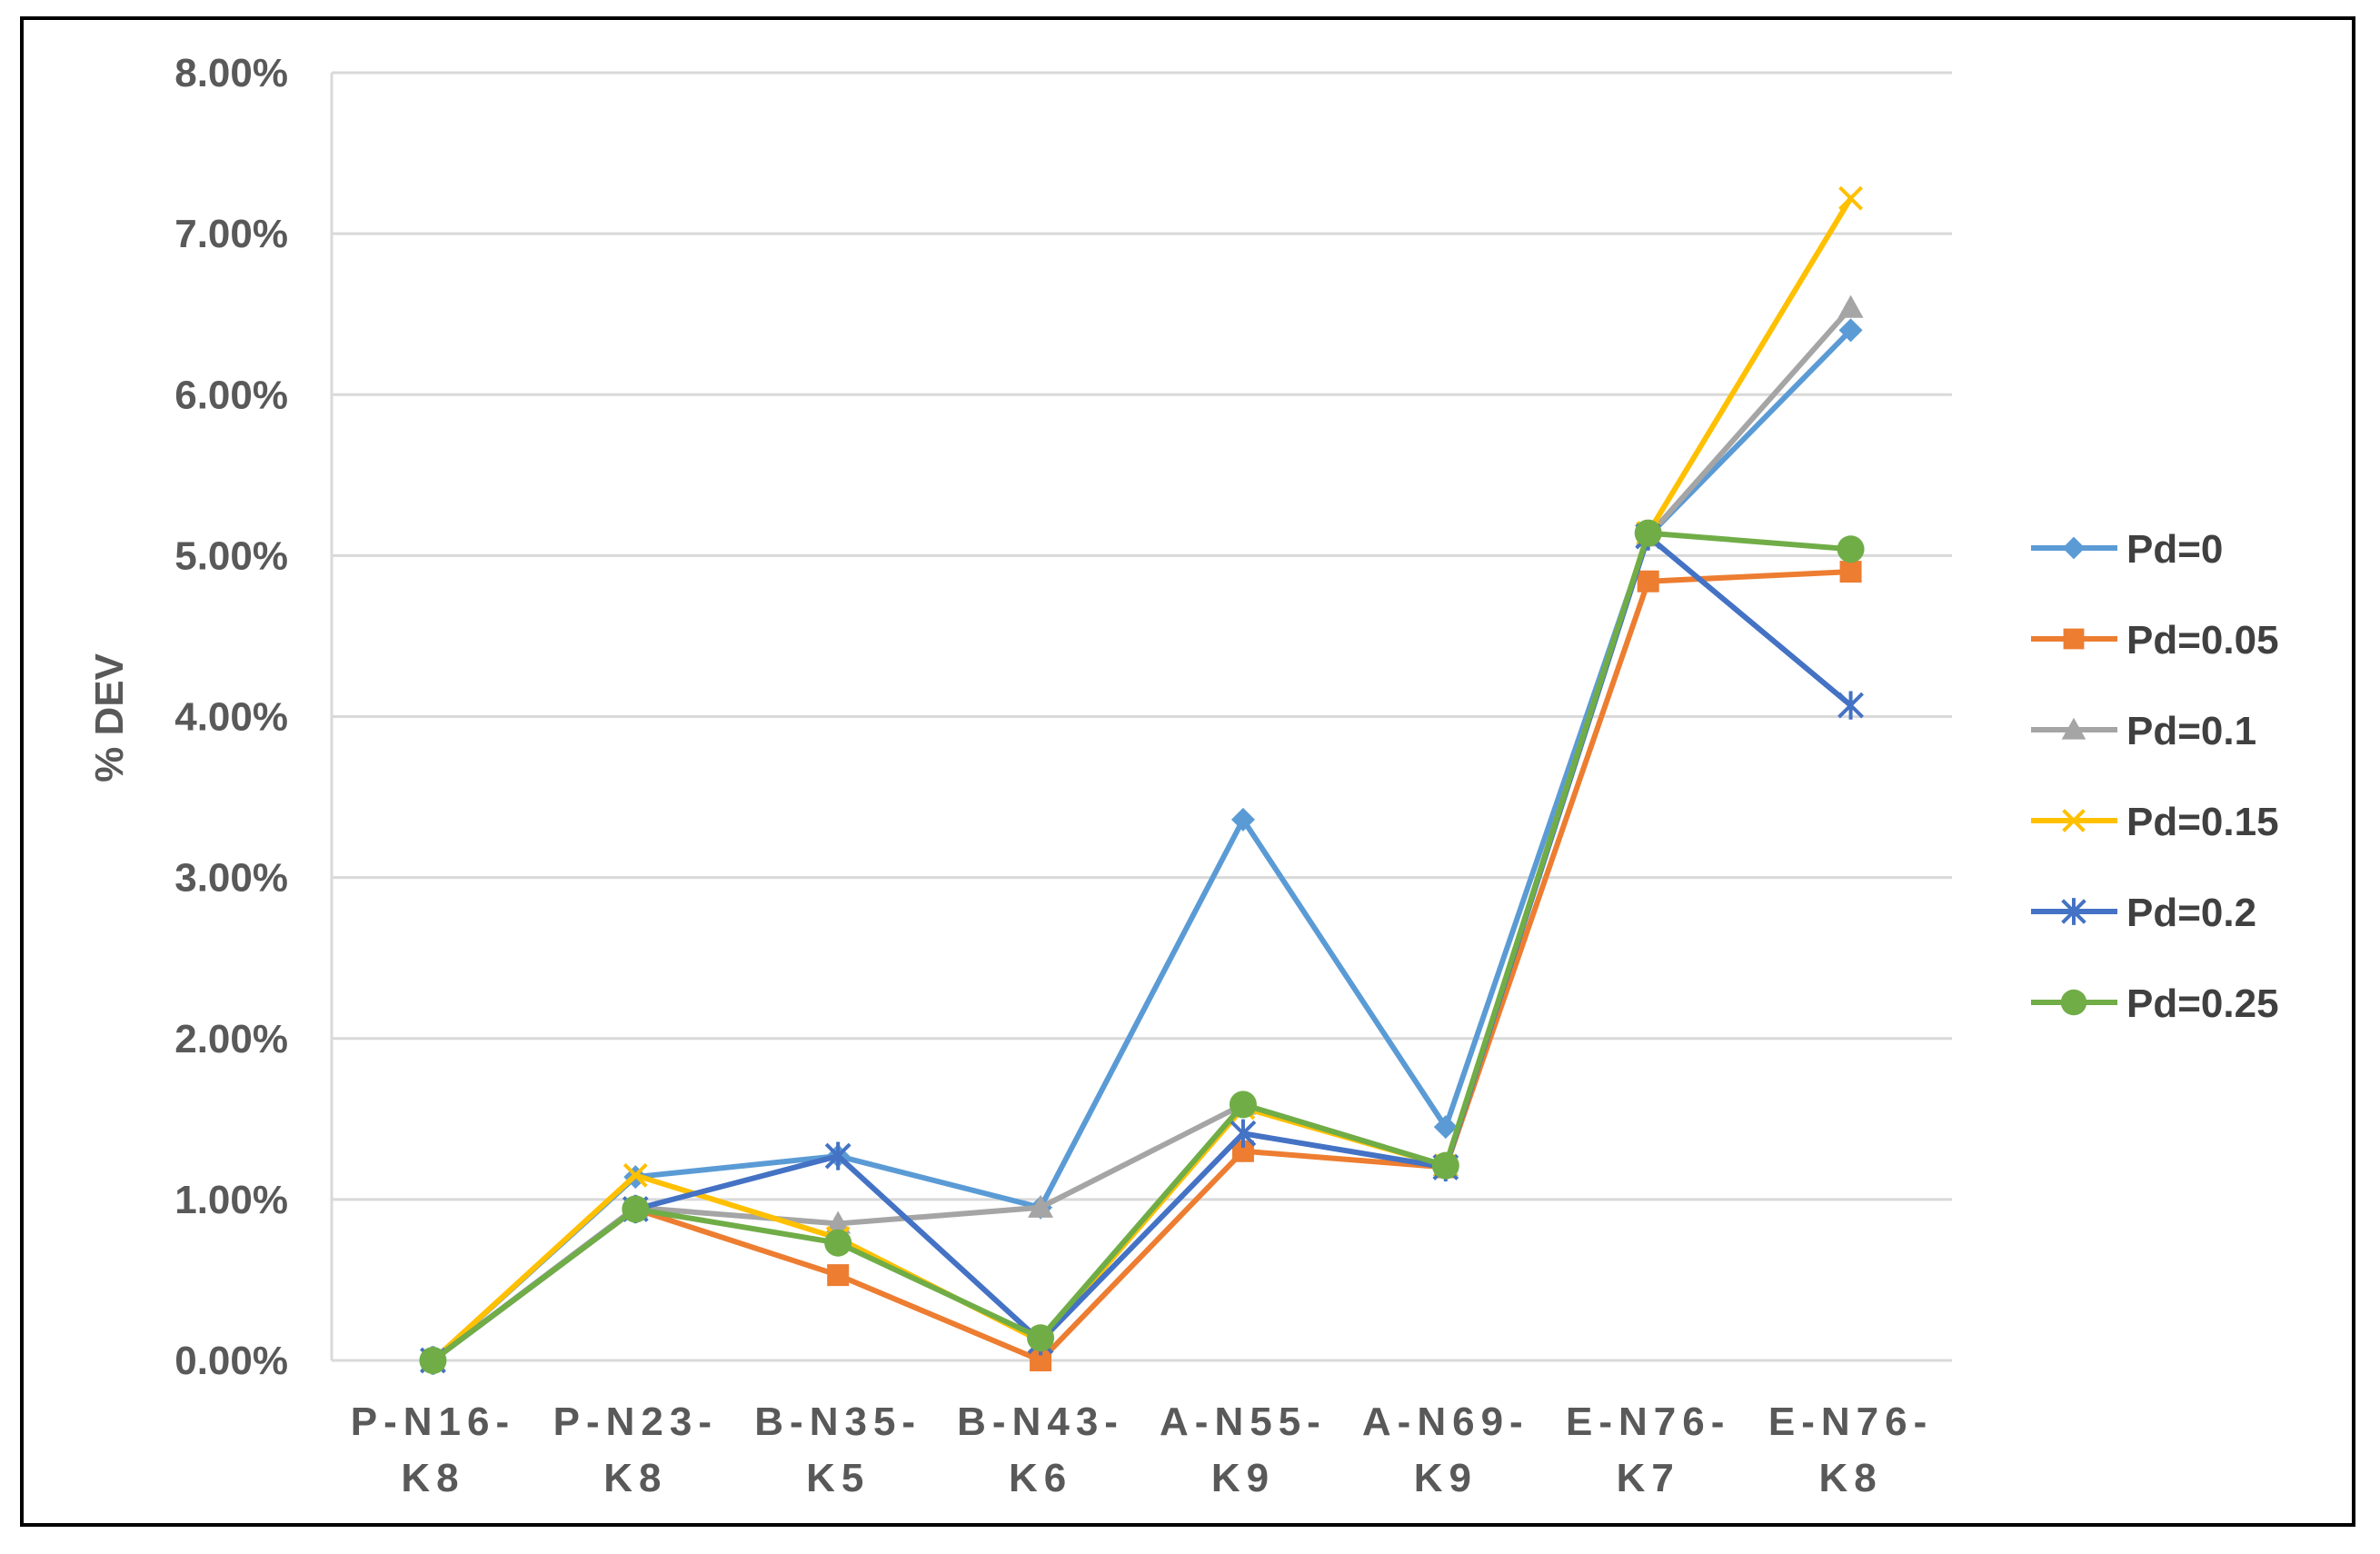 The height and width of the screenshot is (1554, 2380). Describe the element at coordinates (2191, 913) in the screenshot. I see `legend-label: Pd=0.2` at that location.